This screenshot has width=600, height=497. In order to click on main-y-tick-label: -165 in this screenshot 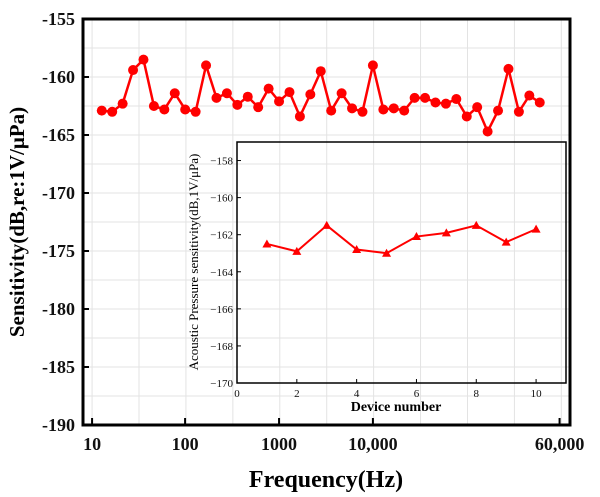, I will do `click(58, 135)`.